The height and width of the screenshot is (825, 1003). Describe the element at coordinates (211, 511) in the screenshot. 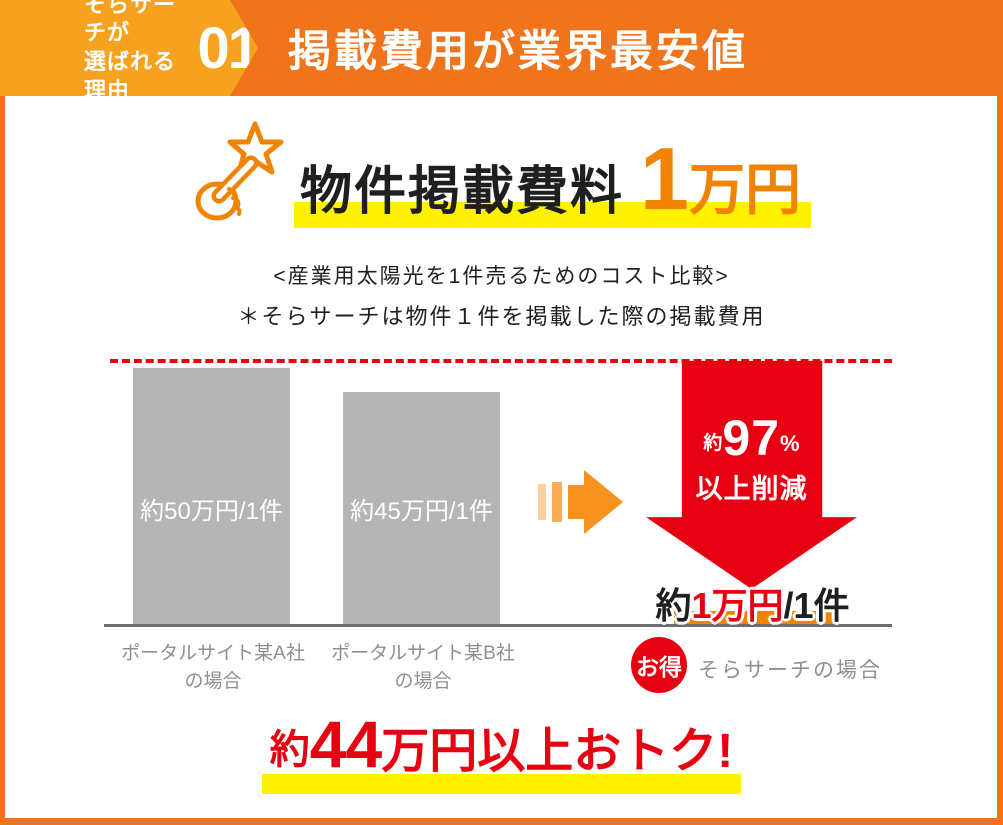

I see `bar-a-value-label: 約50万円/1件` at that location.